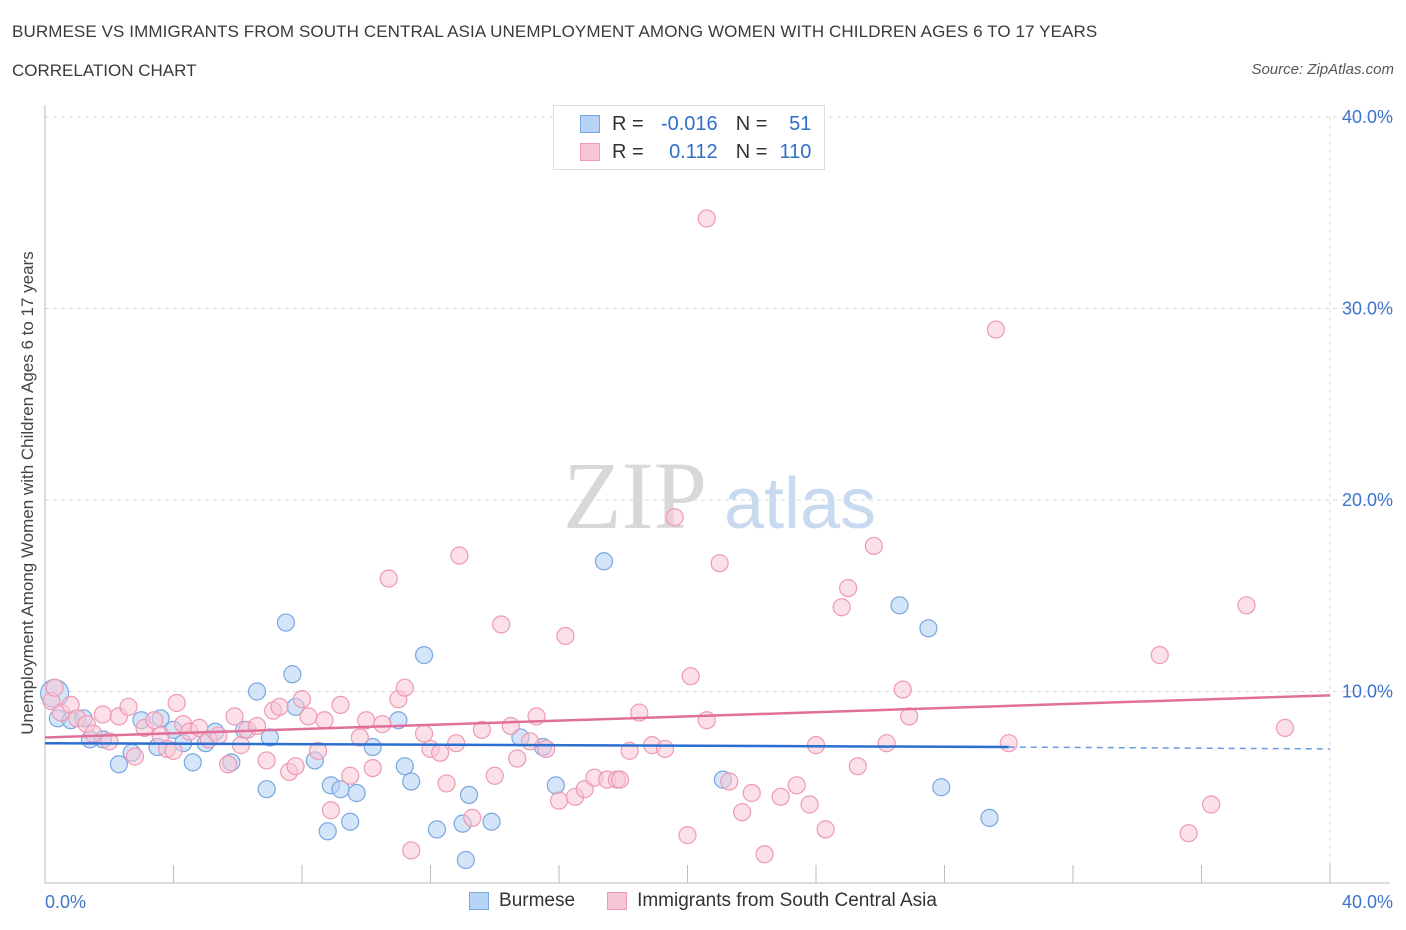 The image size is (1406, 930). I want to click on watermark-atlas: atlas, so click(800, 504).